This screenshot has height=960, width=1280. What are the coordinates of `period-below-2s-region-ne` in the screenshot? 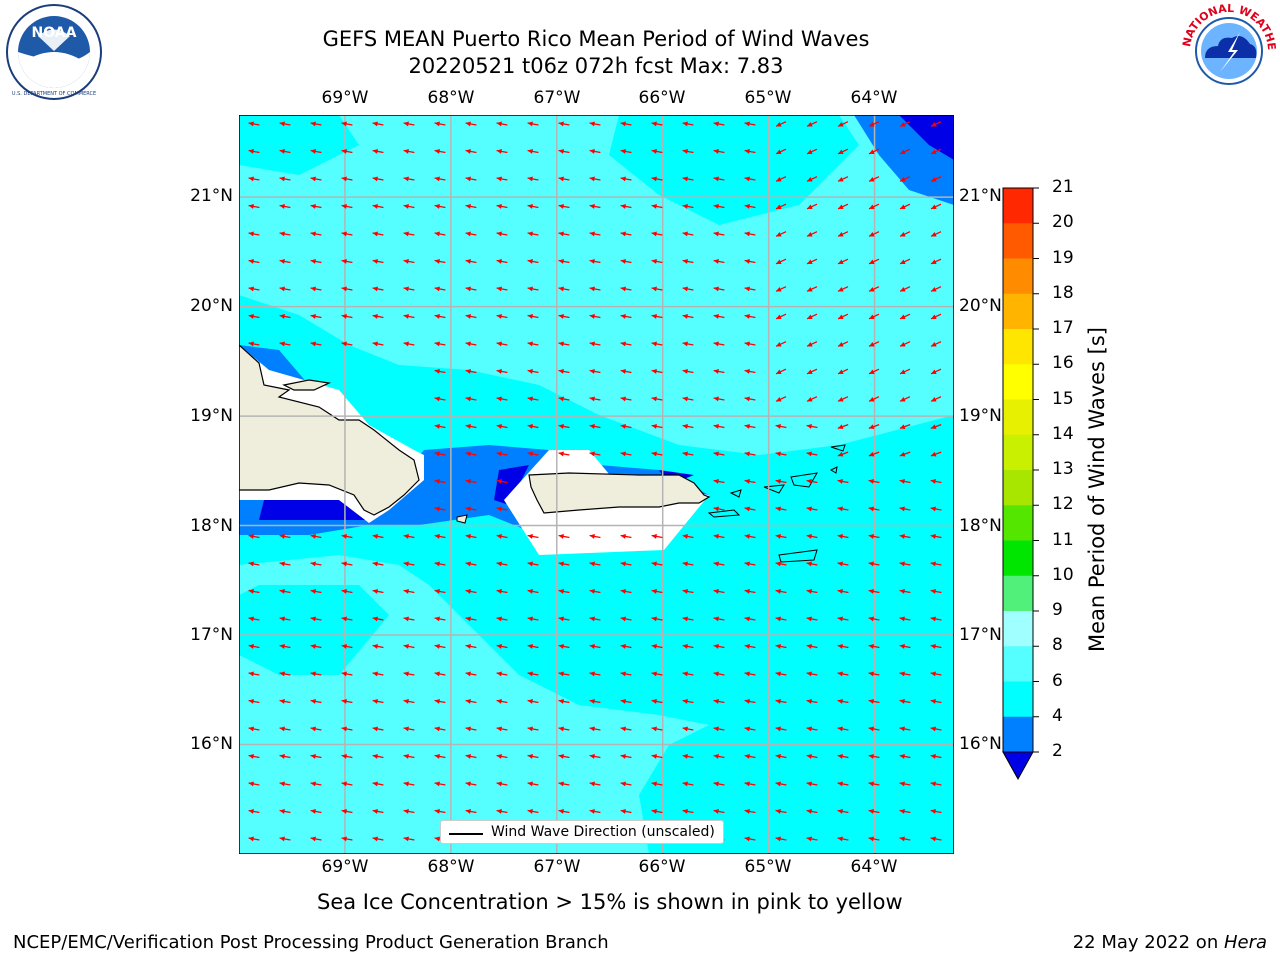 It's located at (926, 137).